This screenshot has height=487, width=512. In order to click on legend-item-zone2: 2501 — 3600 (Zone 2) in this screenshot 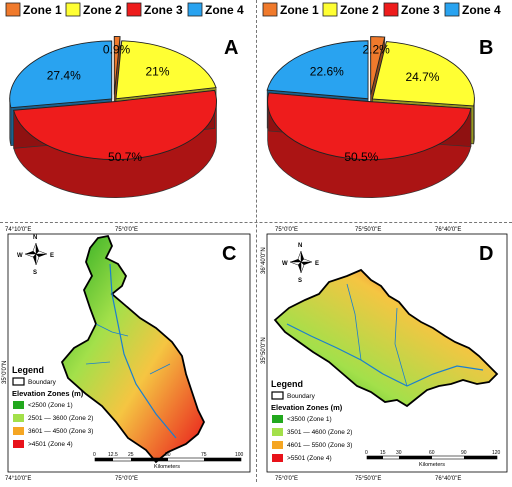, I will do `click(60, 418)`.